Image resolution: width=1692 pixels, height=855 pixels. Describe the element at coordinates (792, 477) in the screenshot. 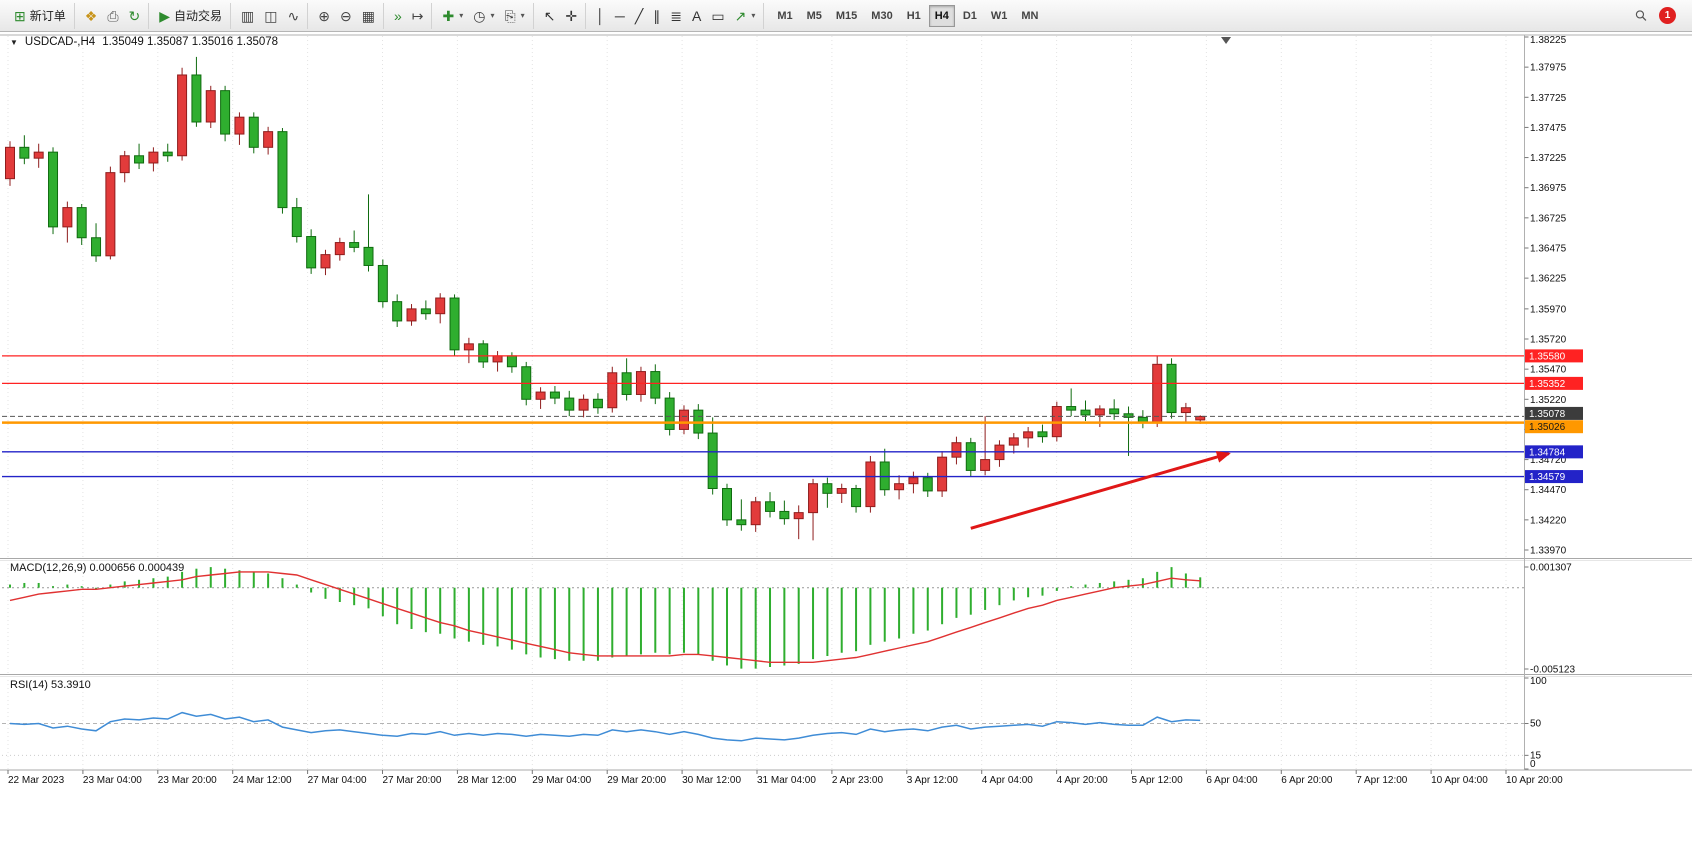

I see `horizontal-line-1.34579: 1.34579` at that location.